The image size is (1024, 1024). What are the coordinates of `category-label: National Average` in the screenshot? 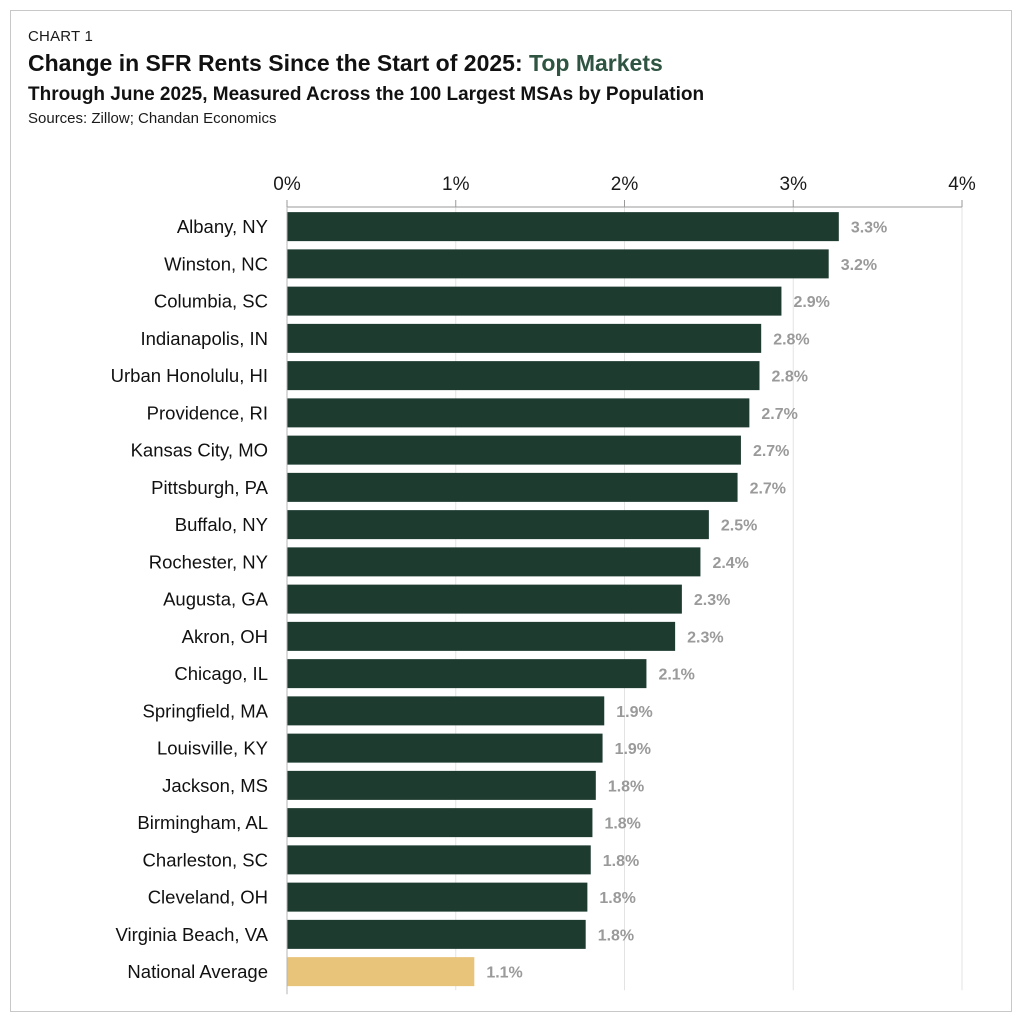 It's located at (197, 971).